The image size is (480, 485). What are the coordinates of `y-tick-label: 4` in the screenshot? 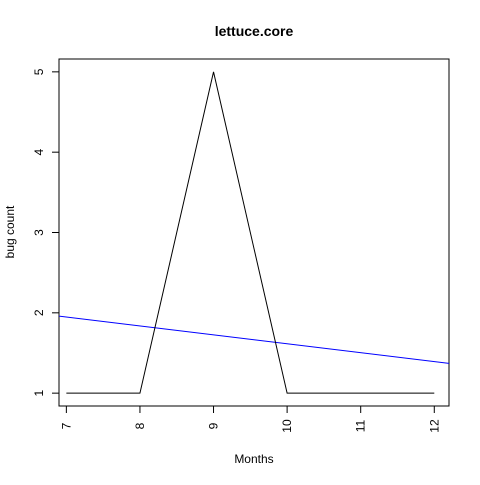 It's located at (39, 152).